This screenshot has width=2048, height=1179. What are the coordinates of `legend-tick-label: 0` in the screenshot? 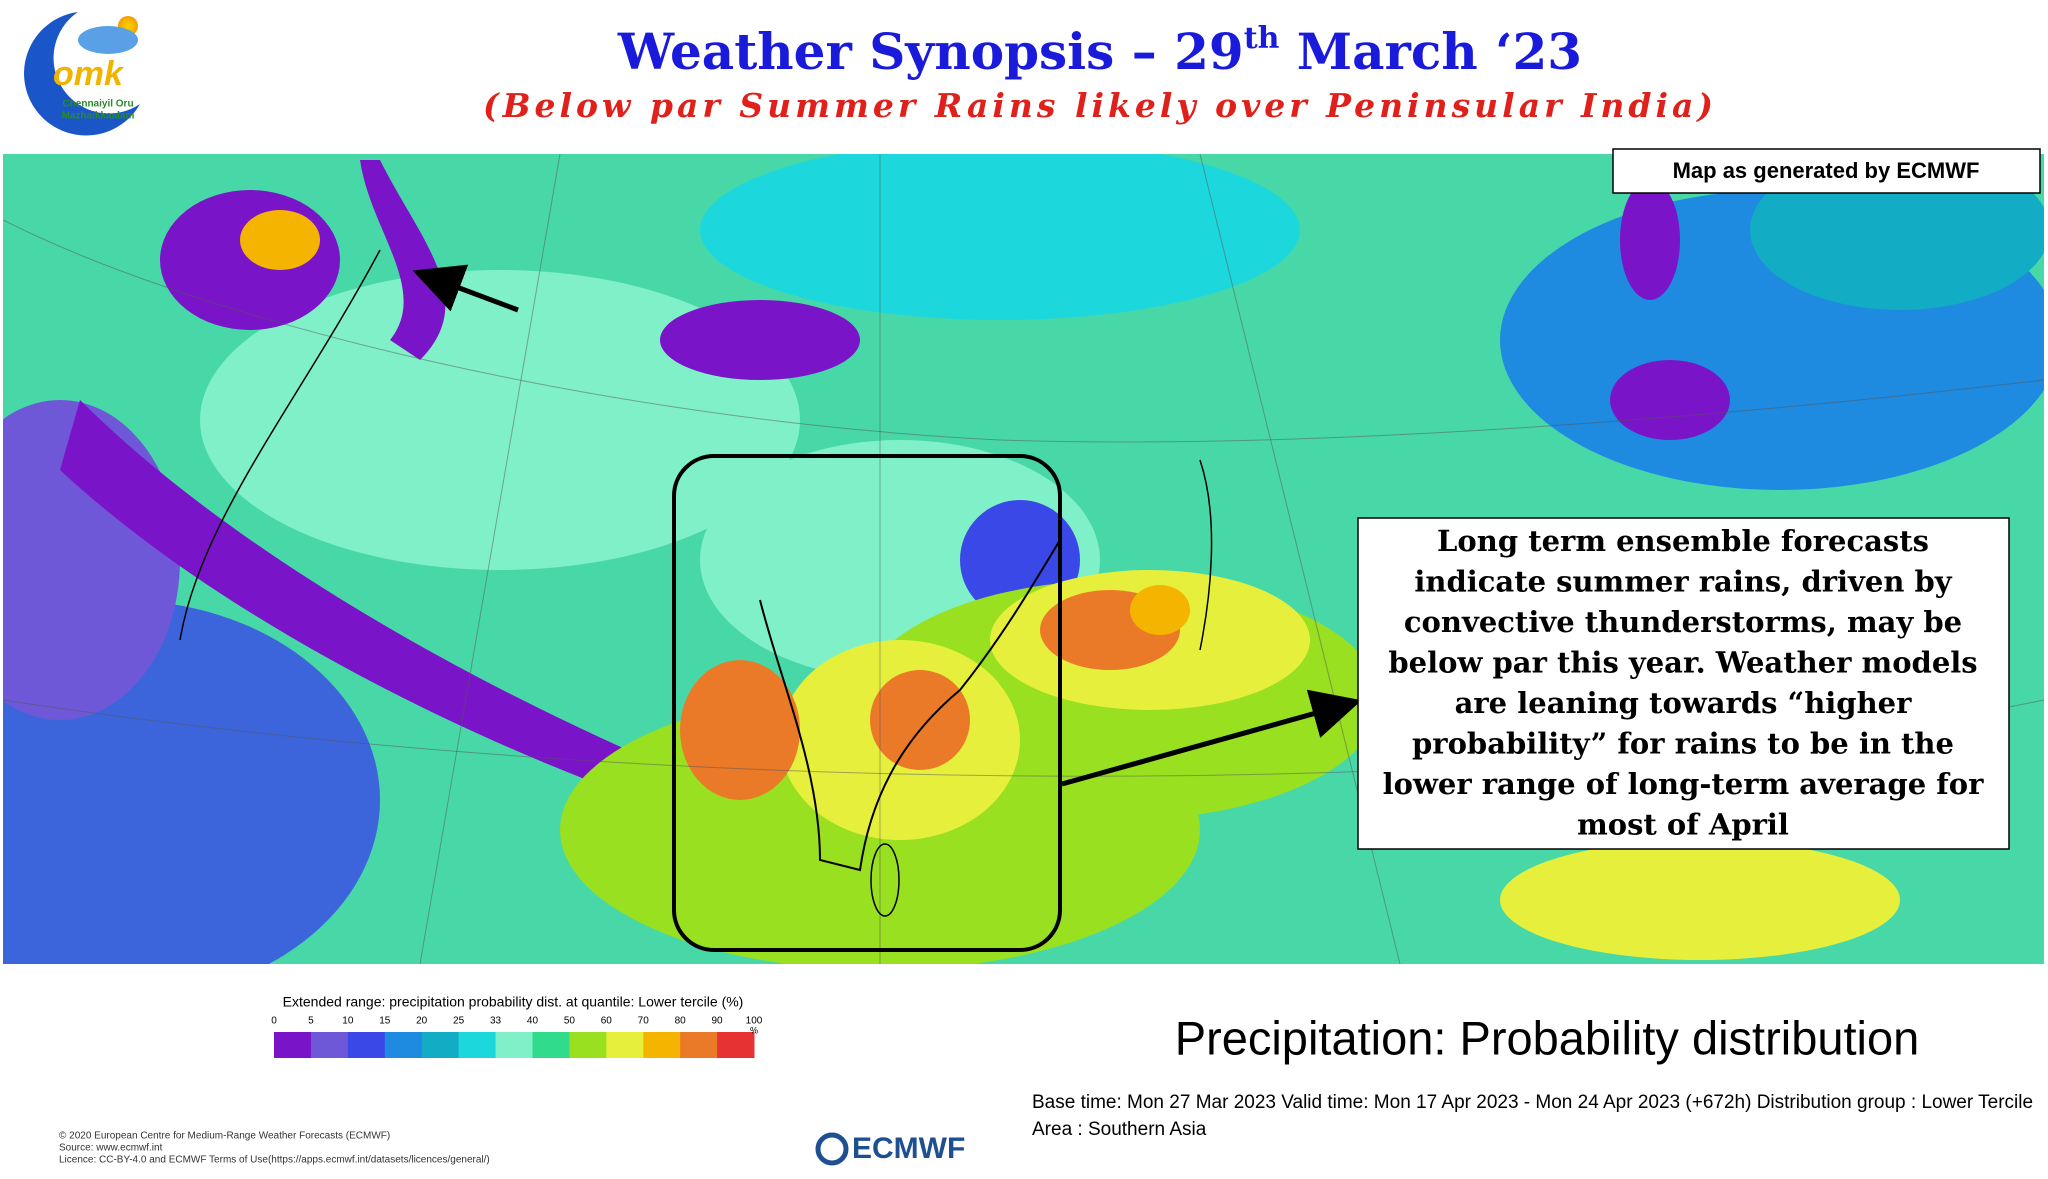 It's located at (274, 1021).